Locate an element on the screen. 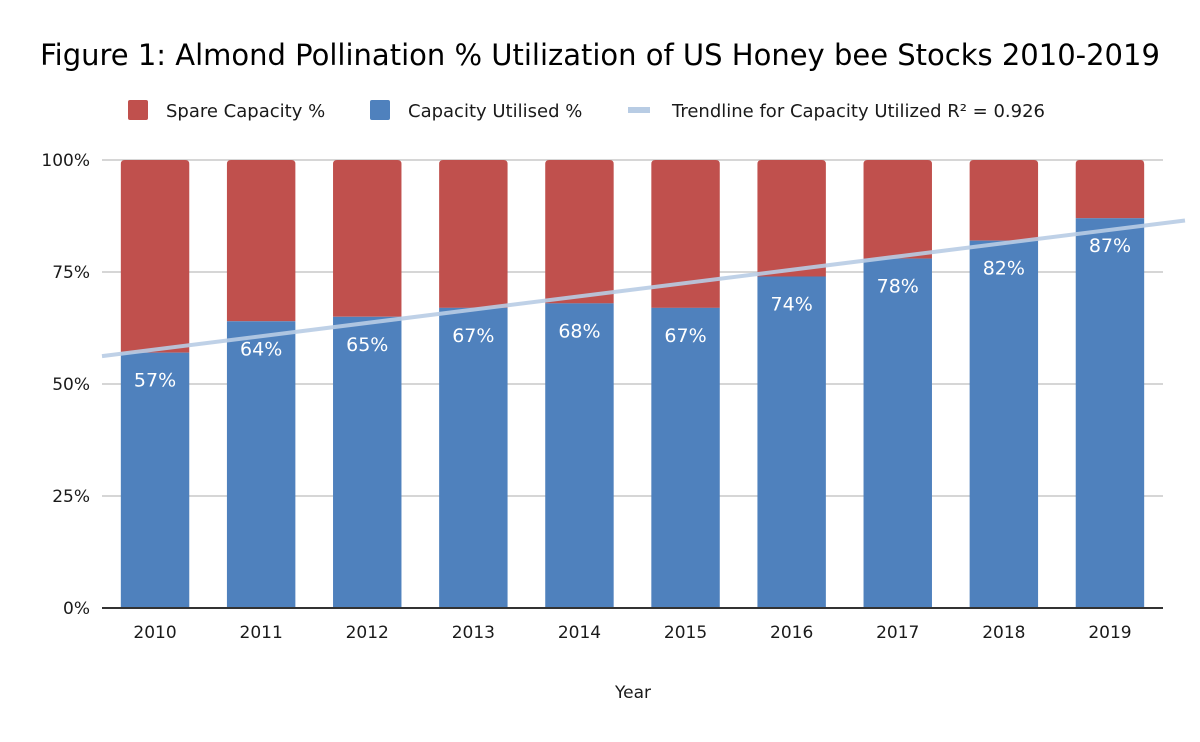 The height and width of the screenshot is (742, 1200). bar-spare-capacity-2013 is located at coordinates (473, 234).